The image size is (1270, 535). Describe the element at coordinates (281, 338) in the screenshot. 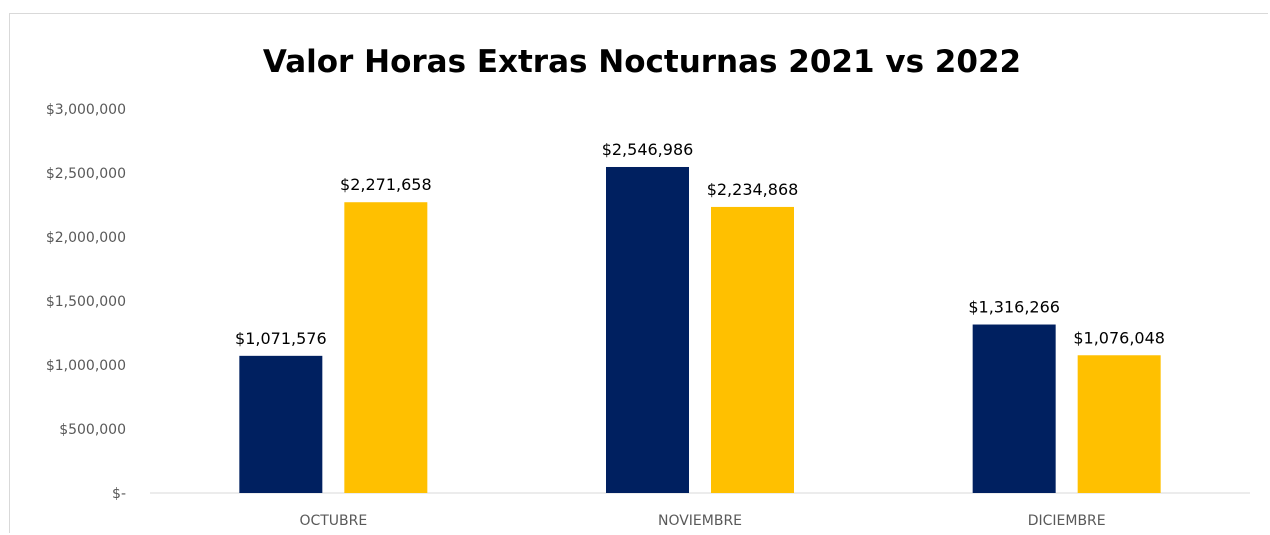

I see `data-label: $1,071,576` at that location.